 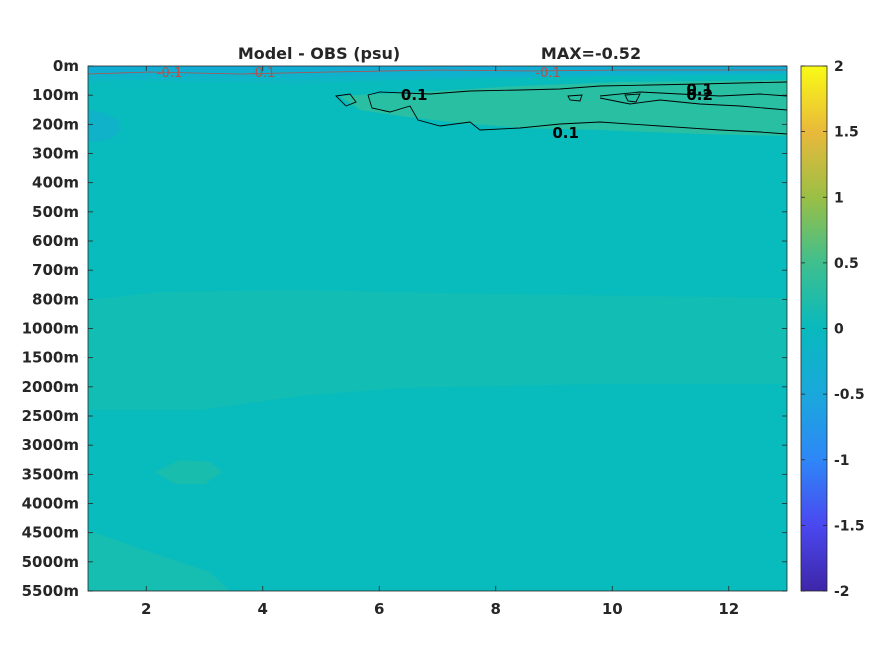 What do you see at coordinates (319, 53) in the screenshot?
I see `chart-title-left: Model - OBS (psu)` at bounding box center [319, 53].